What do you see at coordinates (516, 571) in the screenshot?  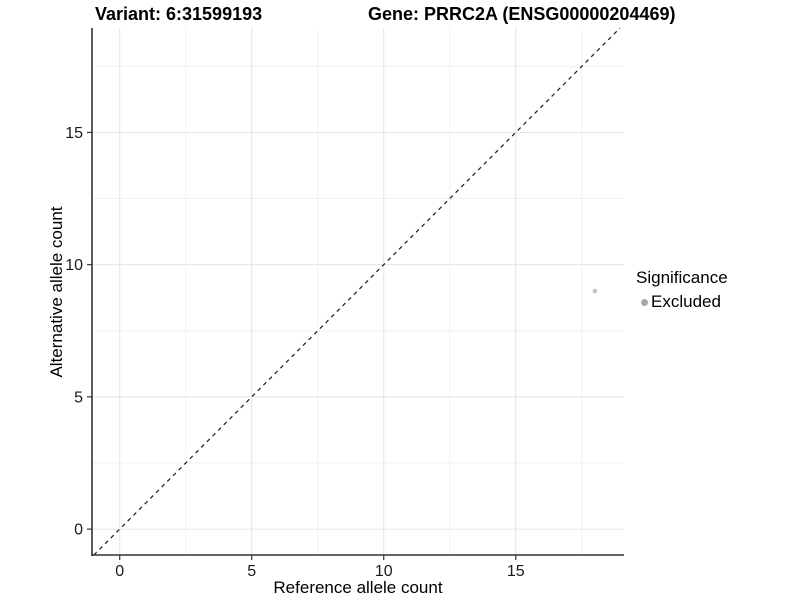 I see `x-tick-label: 15` at bounding box center [516, 571].